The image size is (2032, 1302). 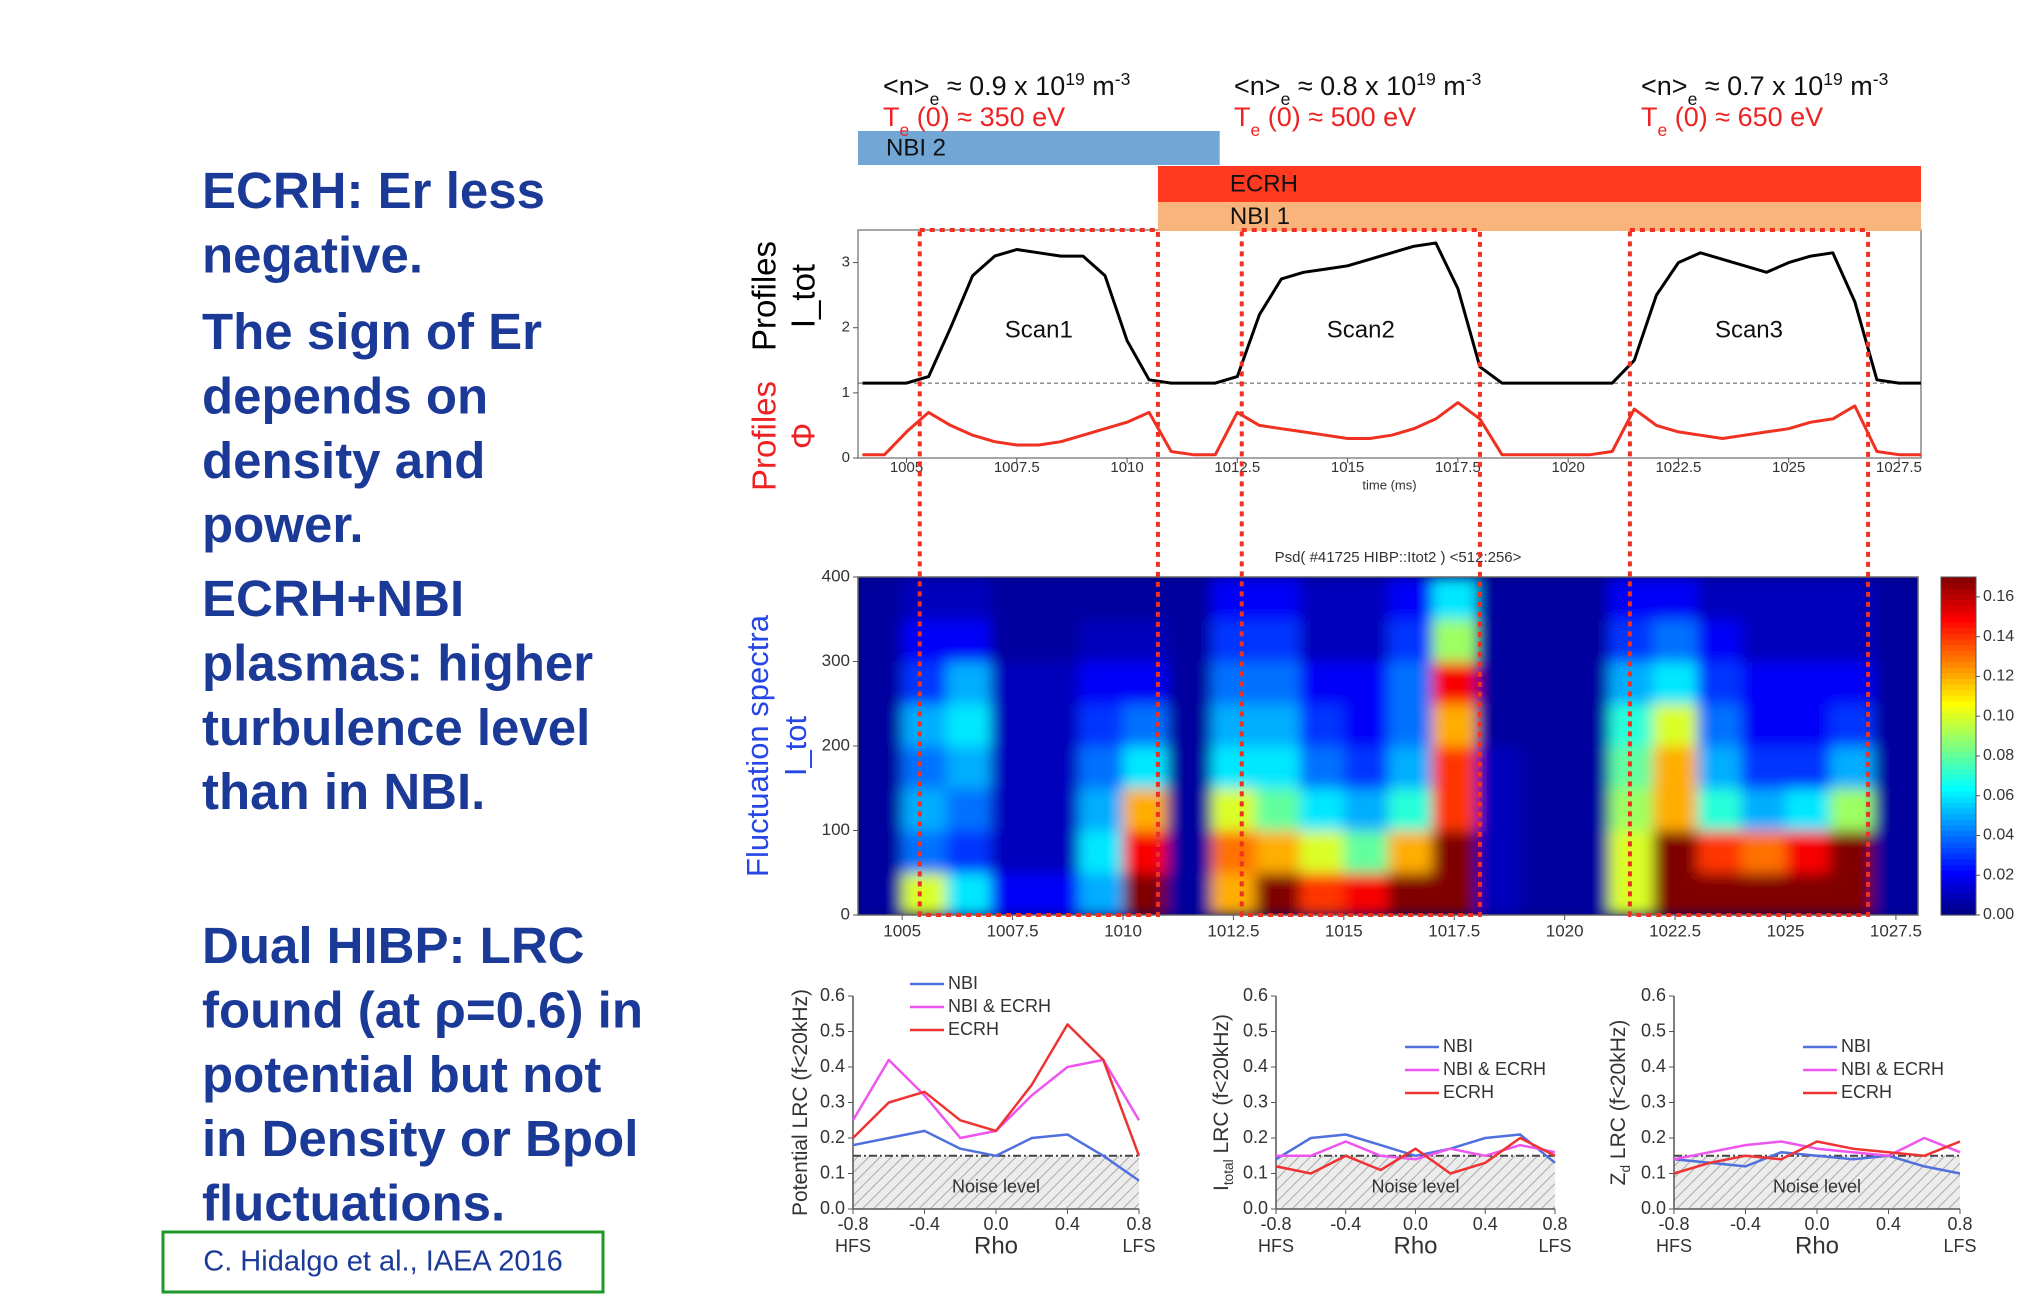 What do you see at coordinates (996, 1245) in the screenshot?
I see `x-axis-label: Rho` at bounding box center [996, 1245].